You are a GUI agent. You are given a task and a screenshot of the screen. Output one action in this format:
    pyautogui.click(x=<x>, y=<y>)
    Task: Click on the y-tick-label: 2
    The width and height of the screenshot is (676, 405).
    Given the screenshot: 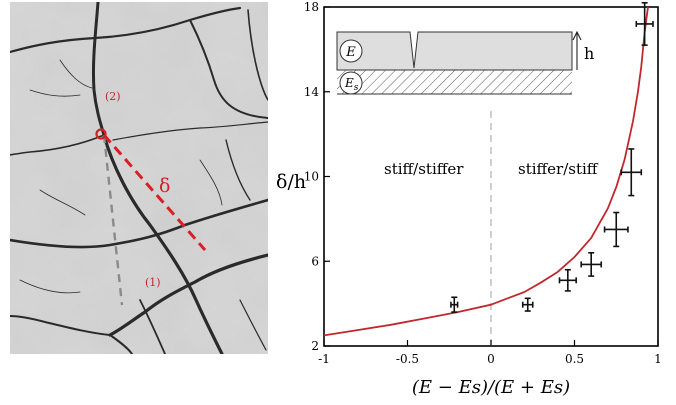 What is the action you would take?
    pyautogui.click(x=315, y=346)
    